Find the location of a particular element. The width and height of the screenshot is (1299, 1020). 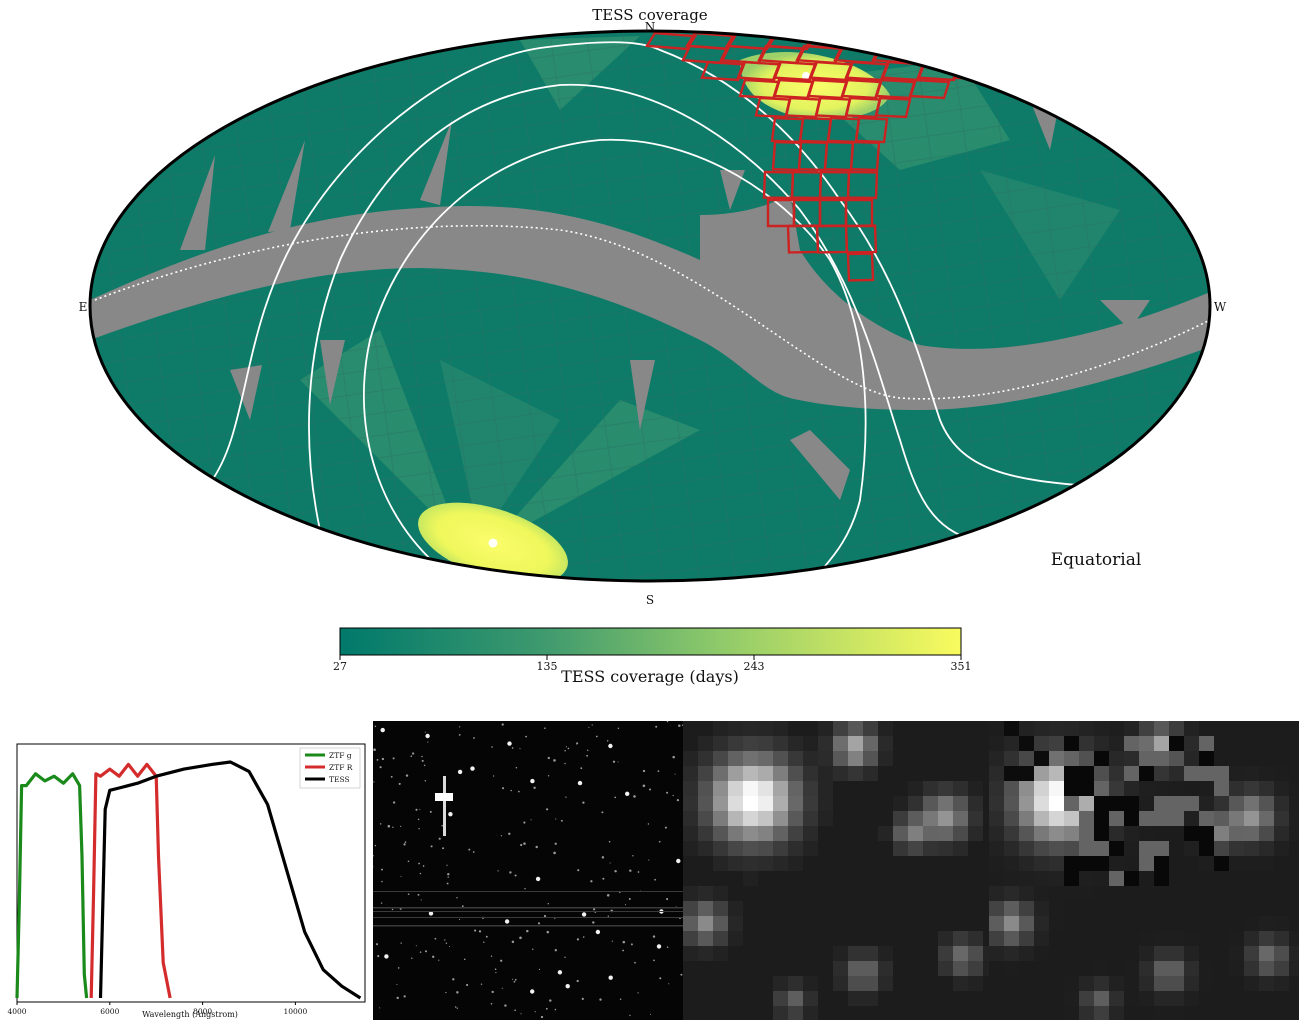

skymap-title: TESS coverage is located at coordinates (650, 15).